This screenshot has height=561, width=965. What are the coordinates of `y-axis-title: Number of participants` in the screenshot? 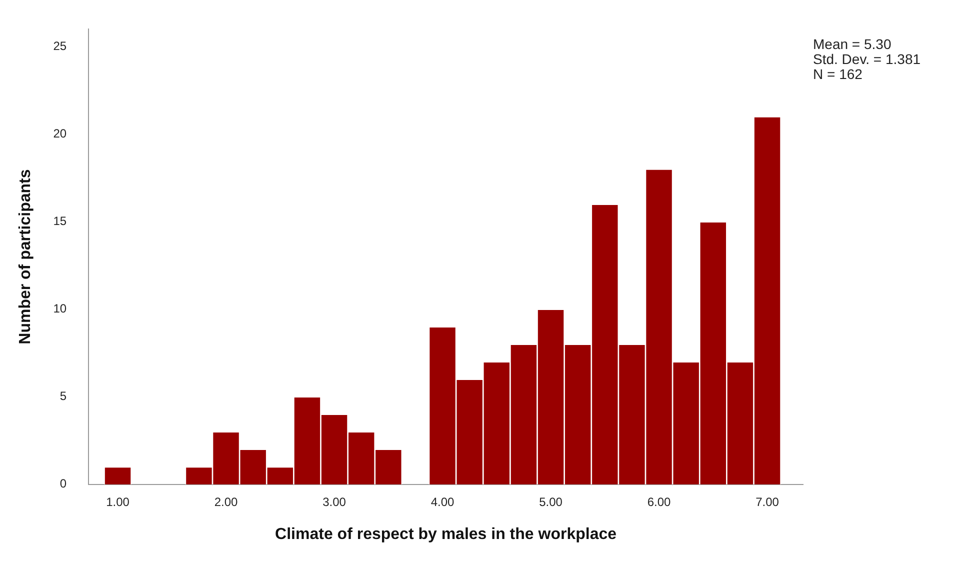 It's located at (25, 256).